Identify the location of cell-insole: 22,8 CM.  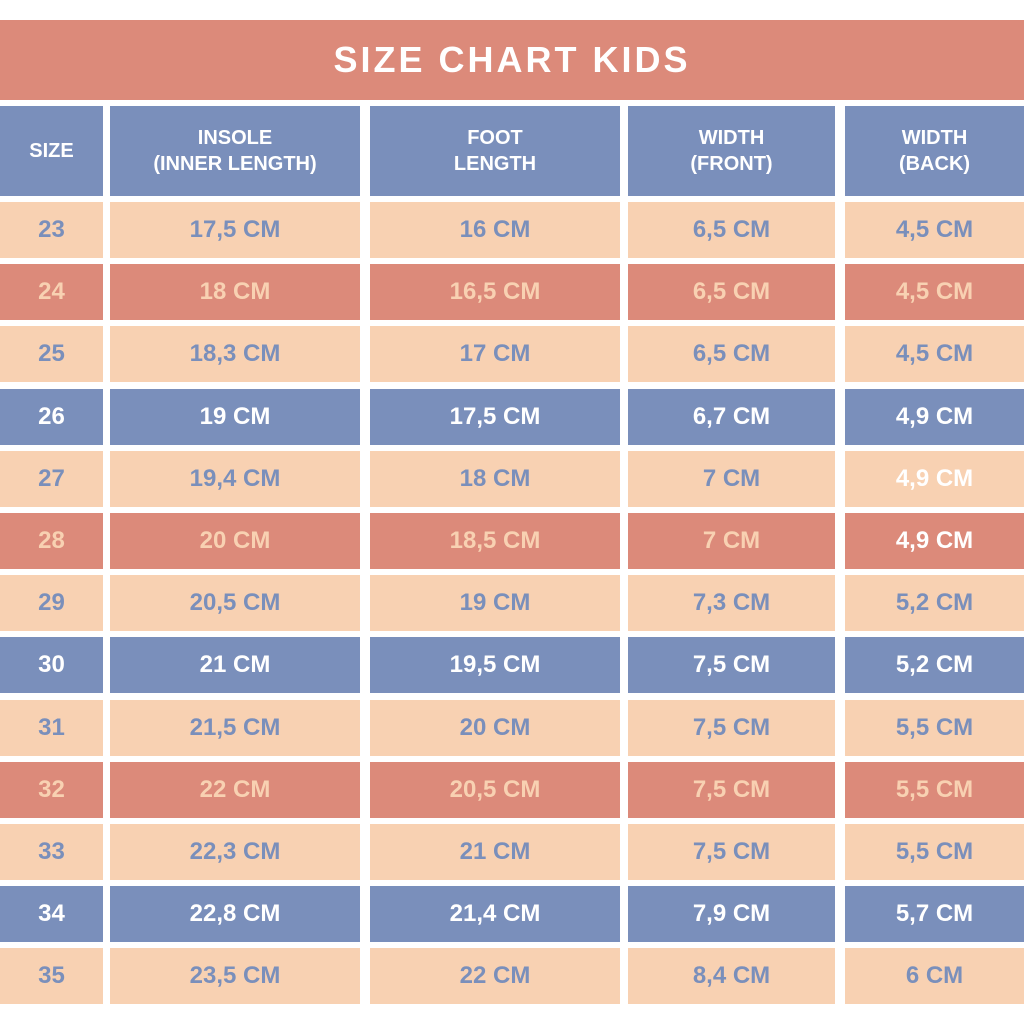
(235, 914).